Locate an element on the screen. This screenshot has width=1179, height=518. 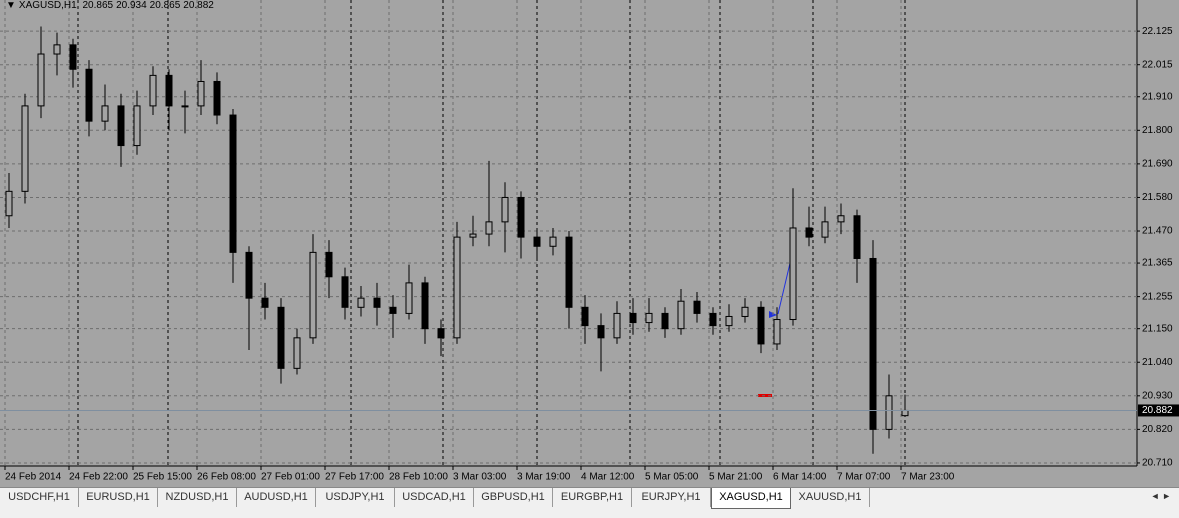
x-tick-label: 24 Feb 2014 is located at coordinates (33, 477).